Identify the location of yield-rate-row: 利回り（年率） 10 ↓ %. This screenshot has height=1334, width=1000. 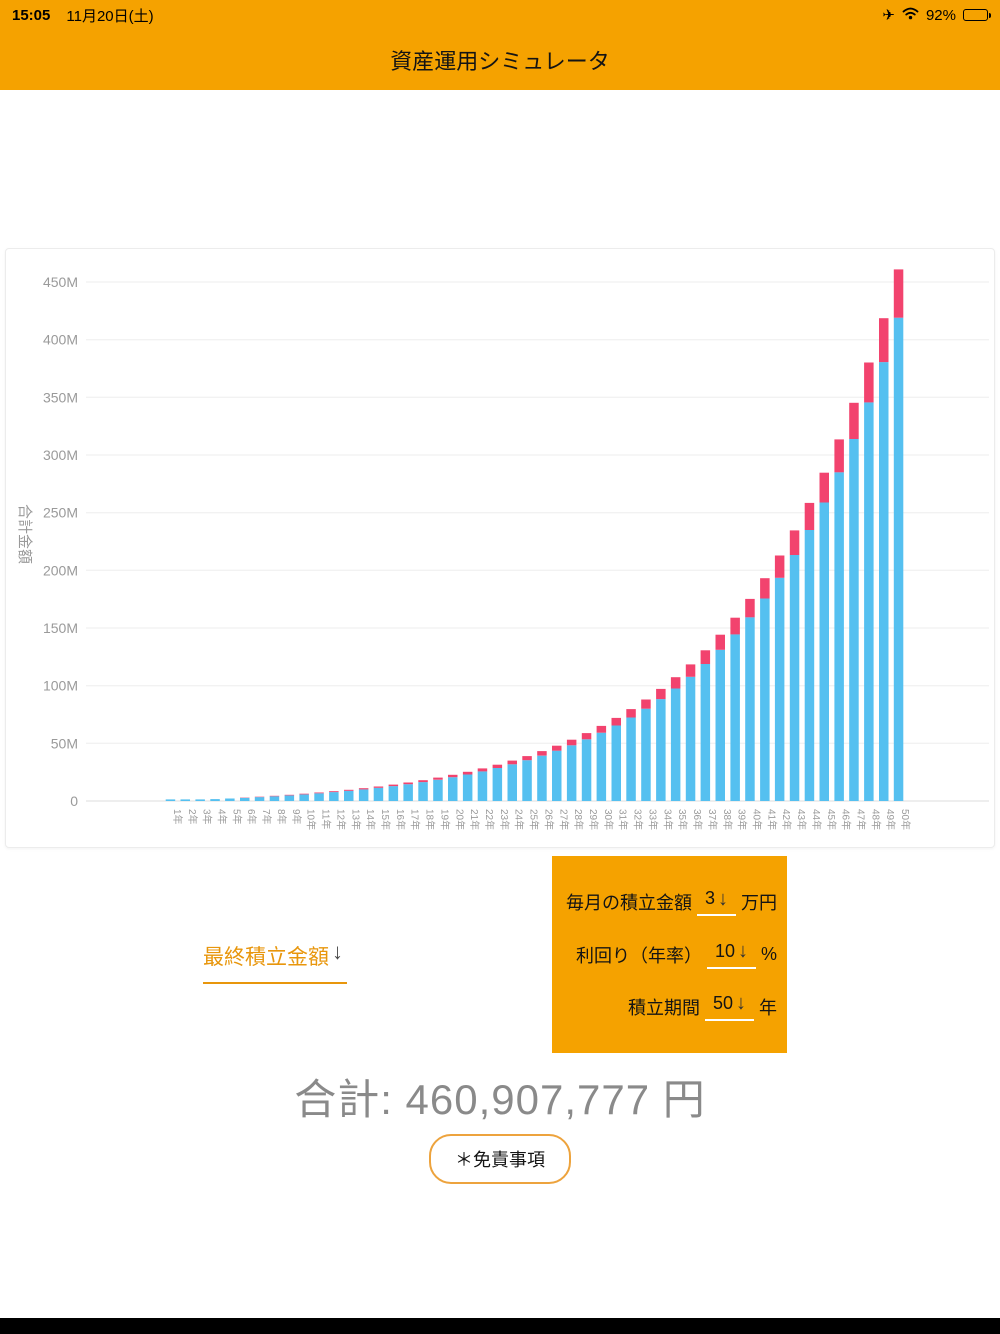
(669, 955).